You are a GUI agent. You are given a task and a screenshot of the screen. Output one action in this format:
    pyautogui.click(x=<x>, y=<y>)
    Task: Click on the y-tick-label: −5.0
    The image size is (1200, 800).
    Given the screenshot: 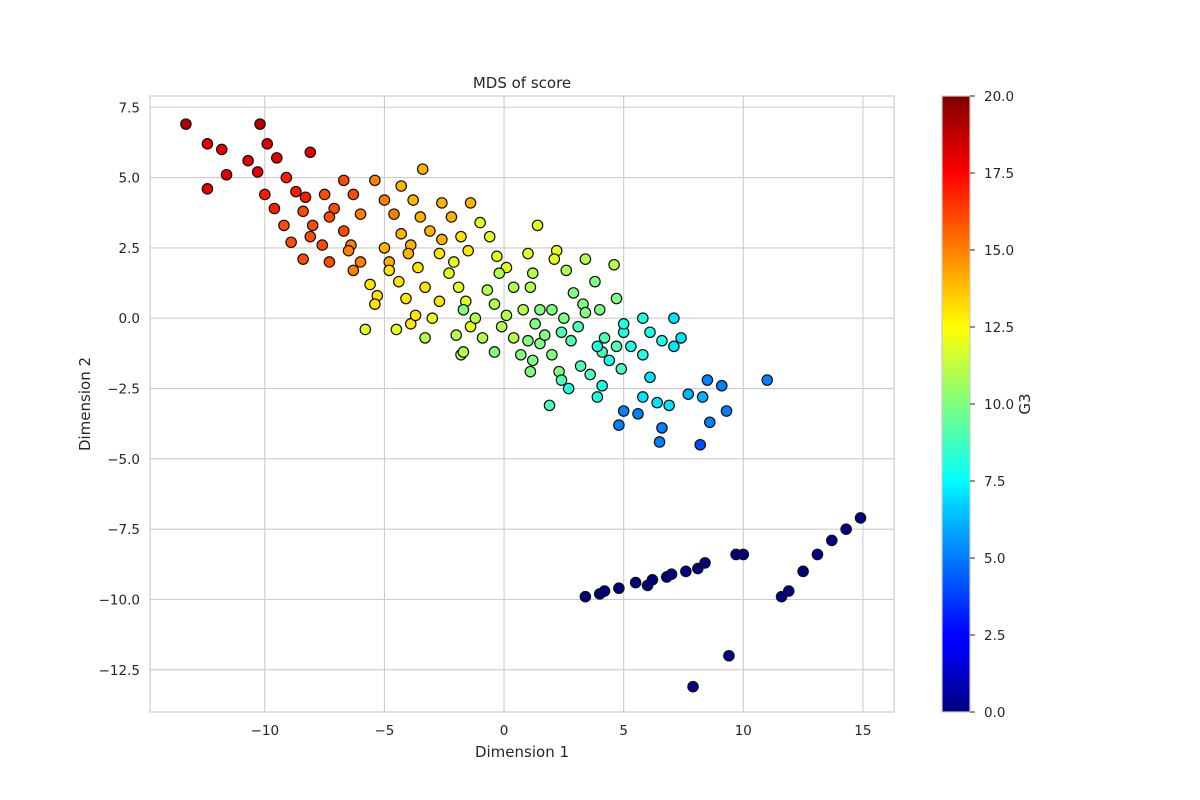 What is the action you would take?
    pyautogui.click(x=123, y=460)
    